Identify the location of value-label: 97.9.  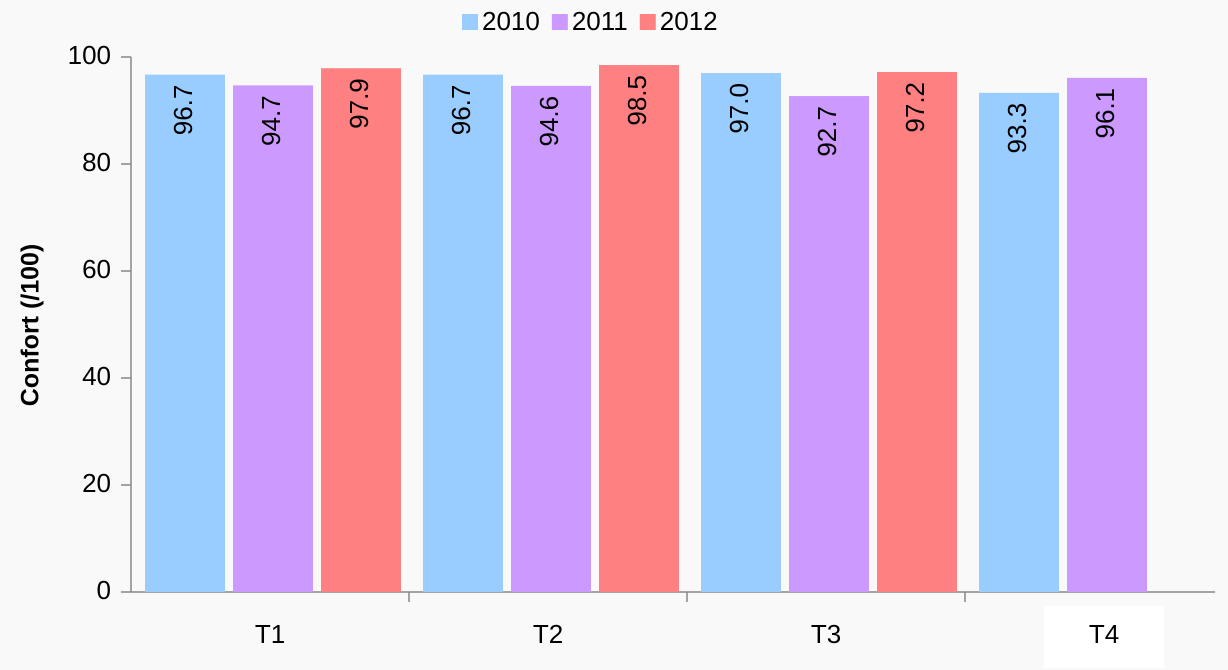
(359, 103).